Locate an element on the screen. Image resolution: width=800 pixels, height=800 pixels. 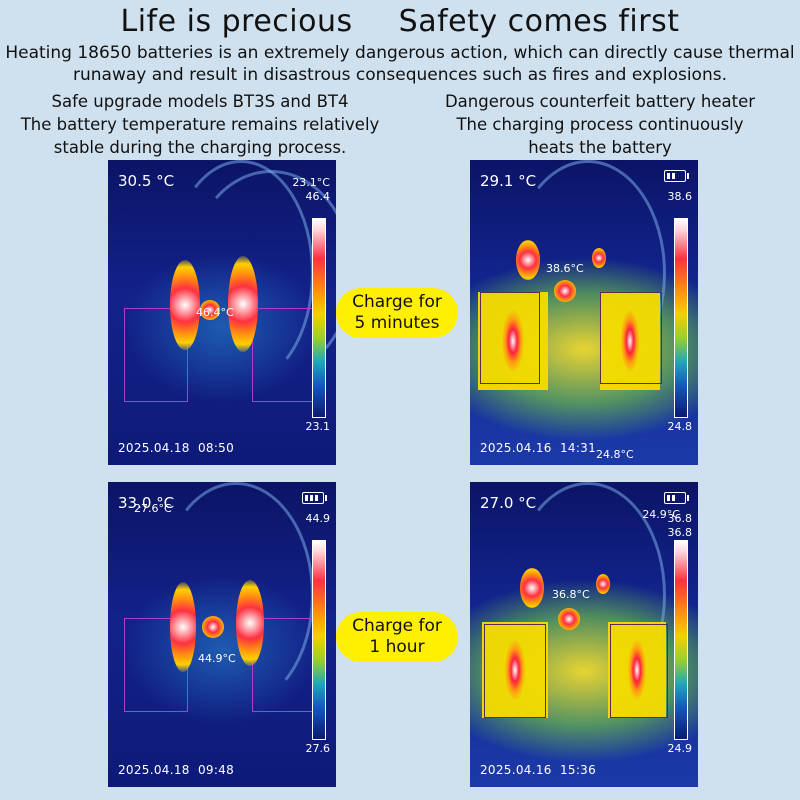
scale-min: 23.1 is located at coordinates (318, 426).